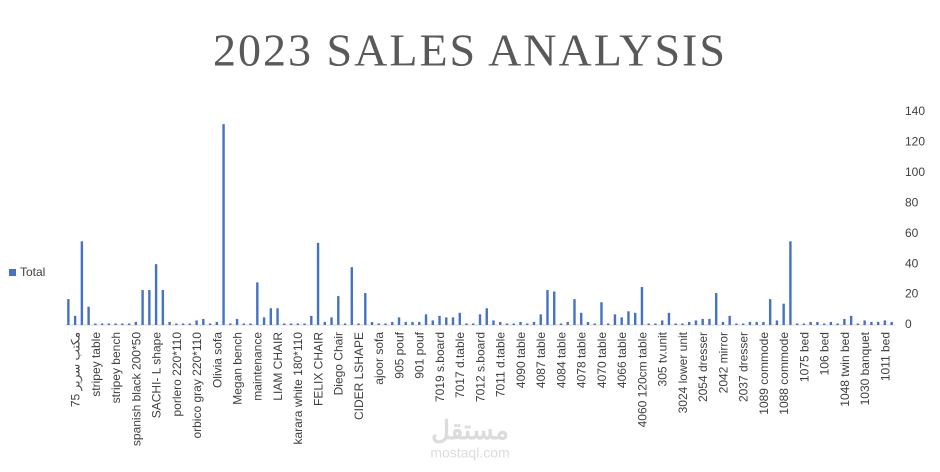 The height and width of the screenshot is (472, 940). Describe the element at coordinates (804, 357) in the screenshot. I see `x-tick-label: 1075 bed` at that location.